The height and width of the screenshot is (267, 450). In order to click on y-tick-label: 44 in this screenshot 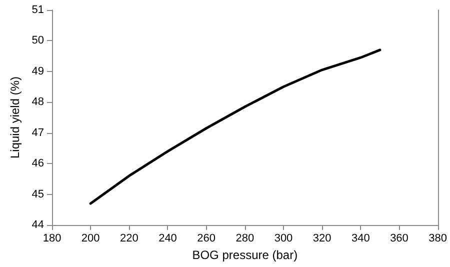, I will do `click(38, 225)`.